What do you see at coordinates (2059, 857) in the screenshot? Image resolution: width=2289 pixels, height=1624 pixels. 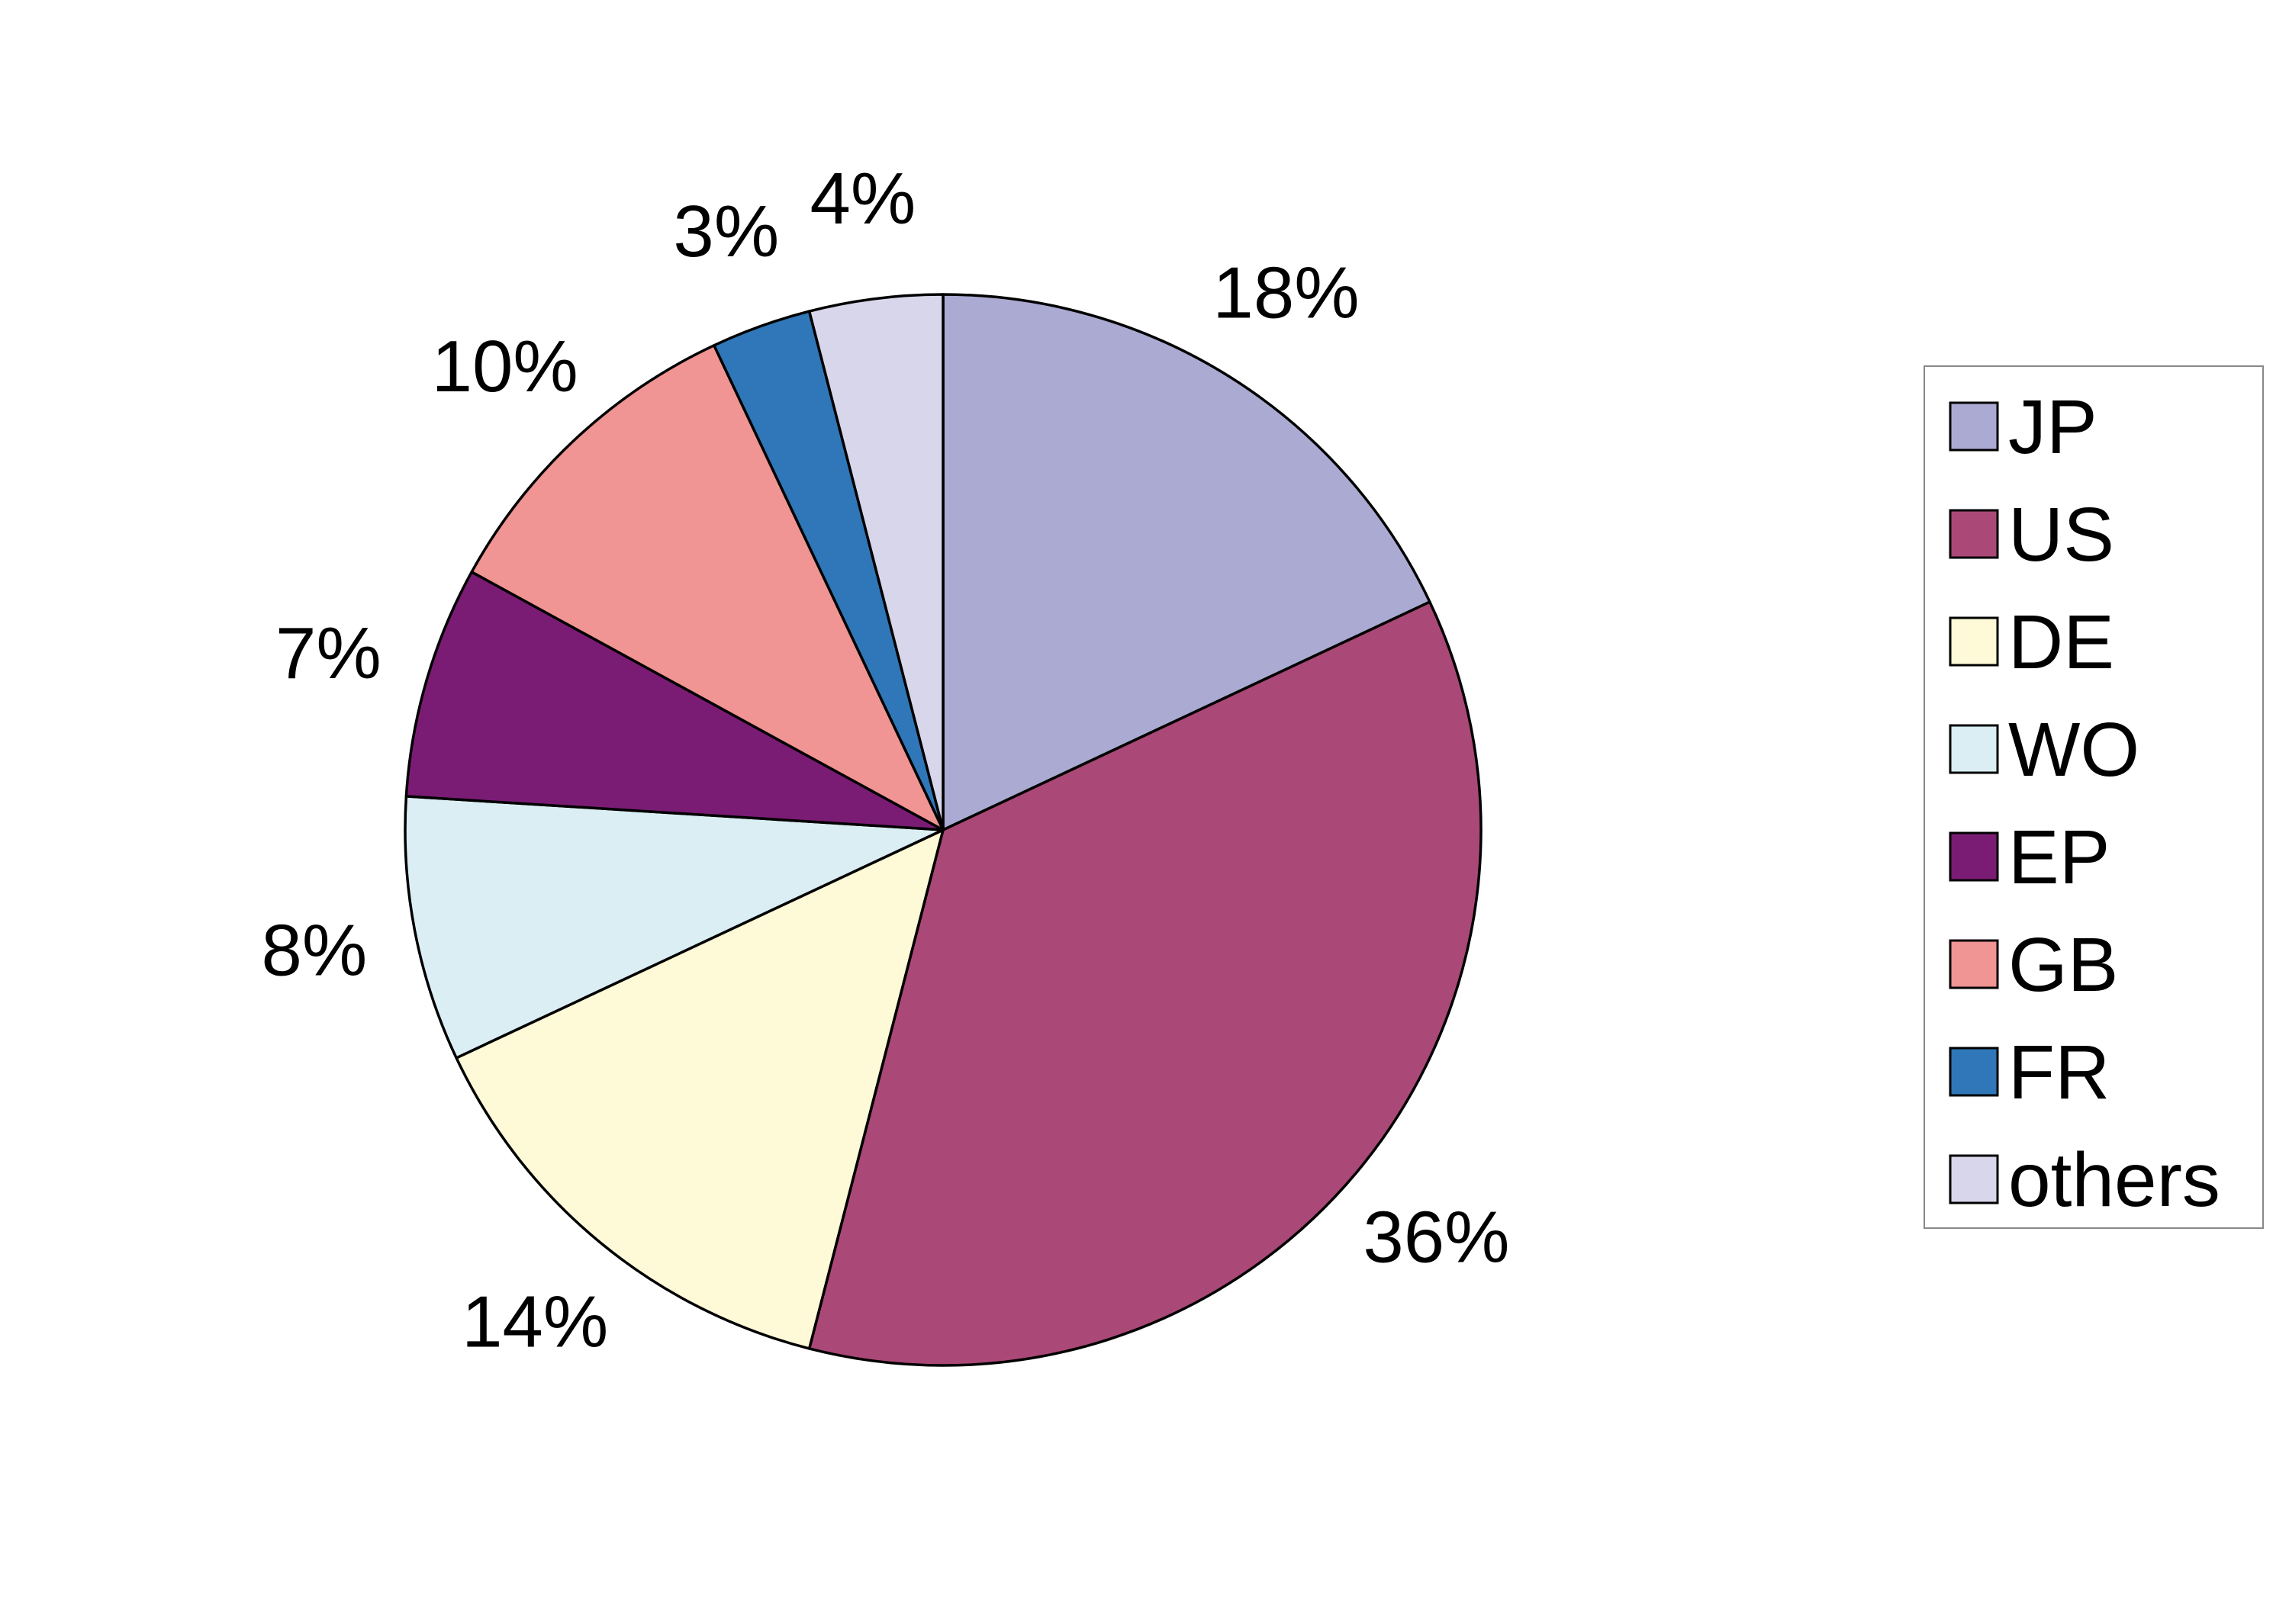 I see `legend-label-ep: EP` at bounding box center [2059, 857].